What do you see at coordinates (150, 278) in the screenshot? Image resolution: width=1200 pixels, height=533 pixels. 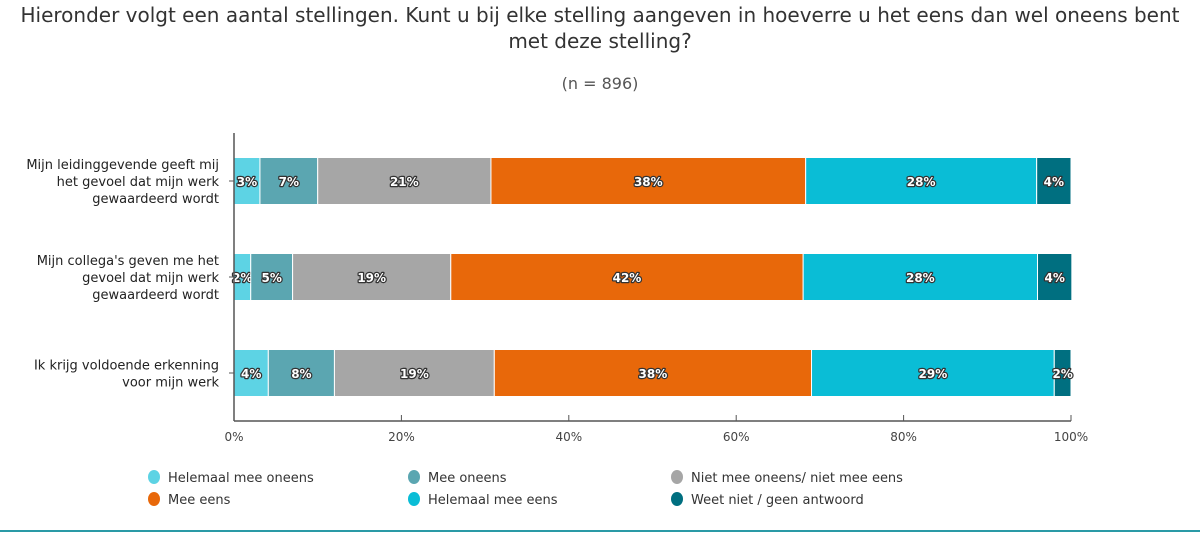 I see `category-label: gevoel dat mijn werk` at bounding box center [150, 278].